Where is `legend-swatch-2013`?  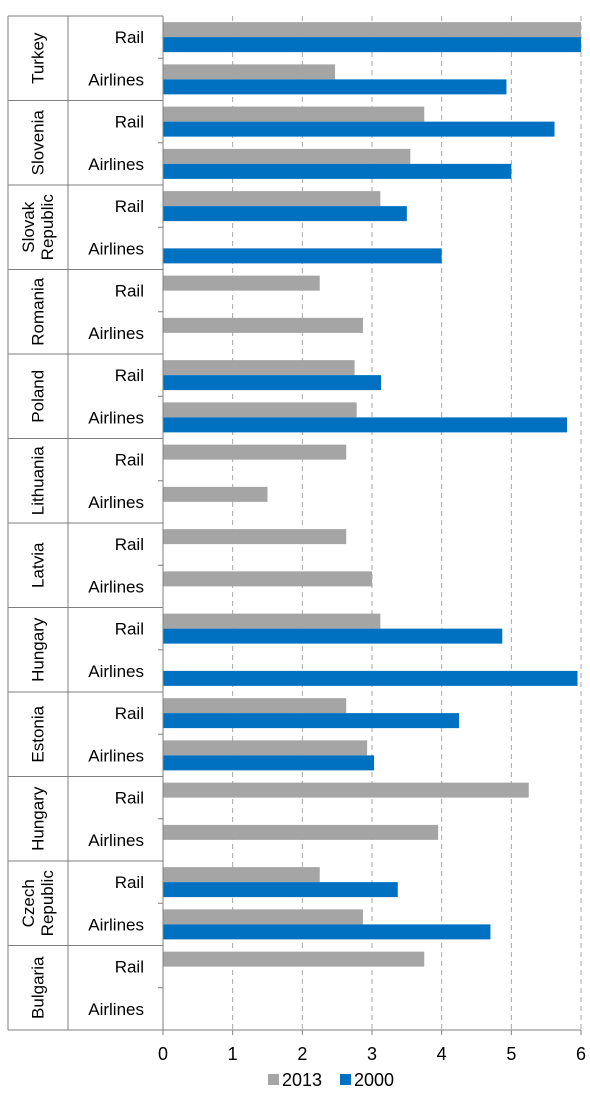
legend-swatch-2013 is located at coordinates (273, 1079).